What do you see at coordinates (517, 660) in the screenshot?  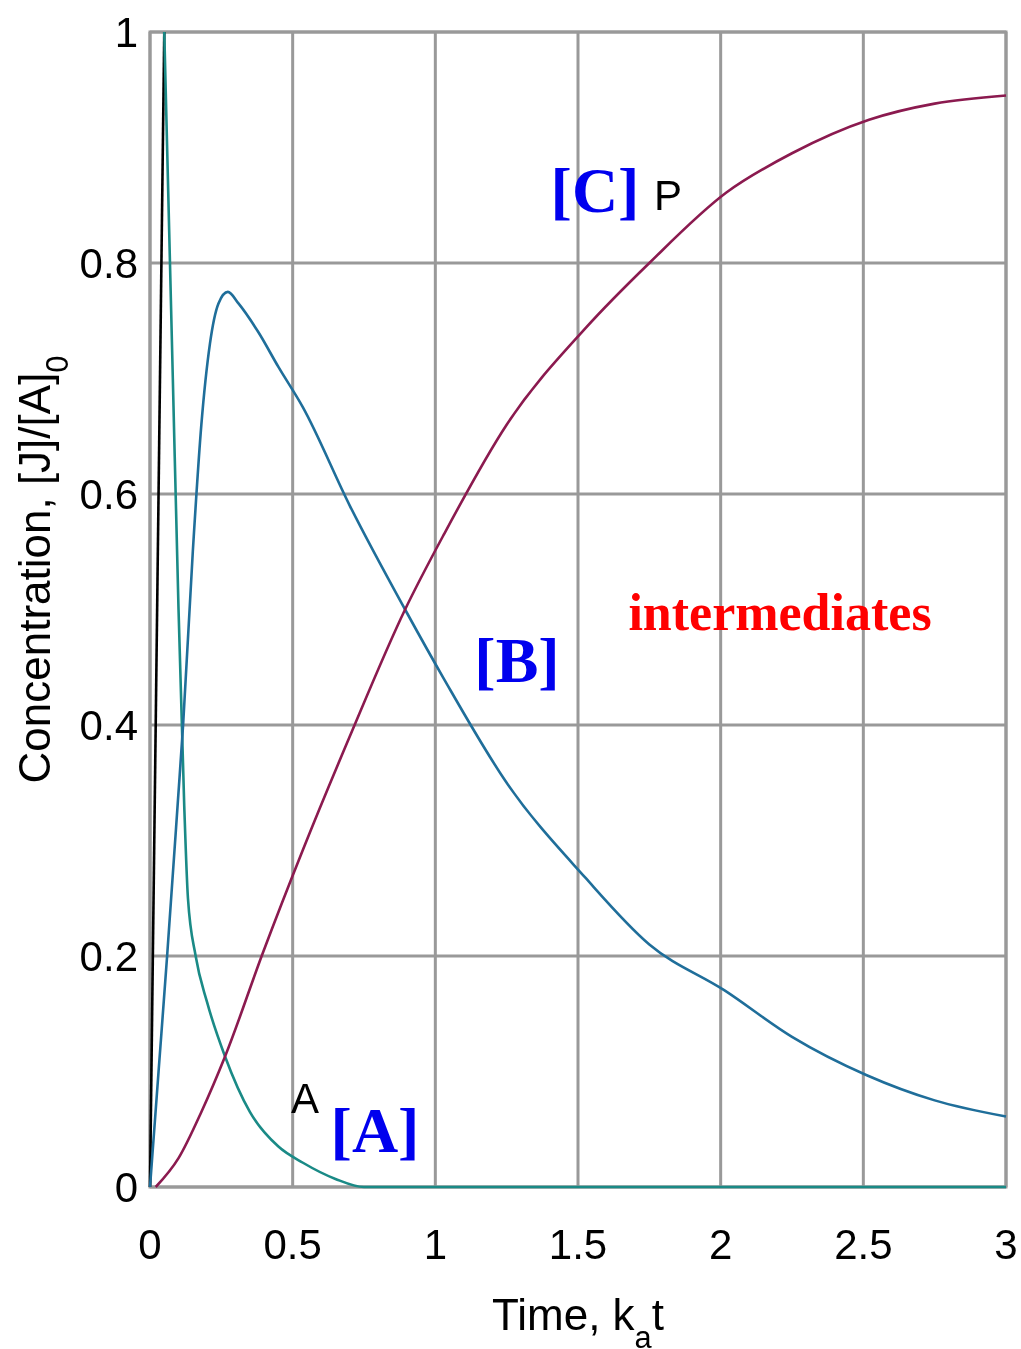 I see `annotation: [B]` at bounding box center [517, 660].